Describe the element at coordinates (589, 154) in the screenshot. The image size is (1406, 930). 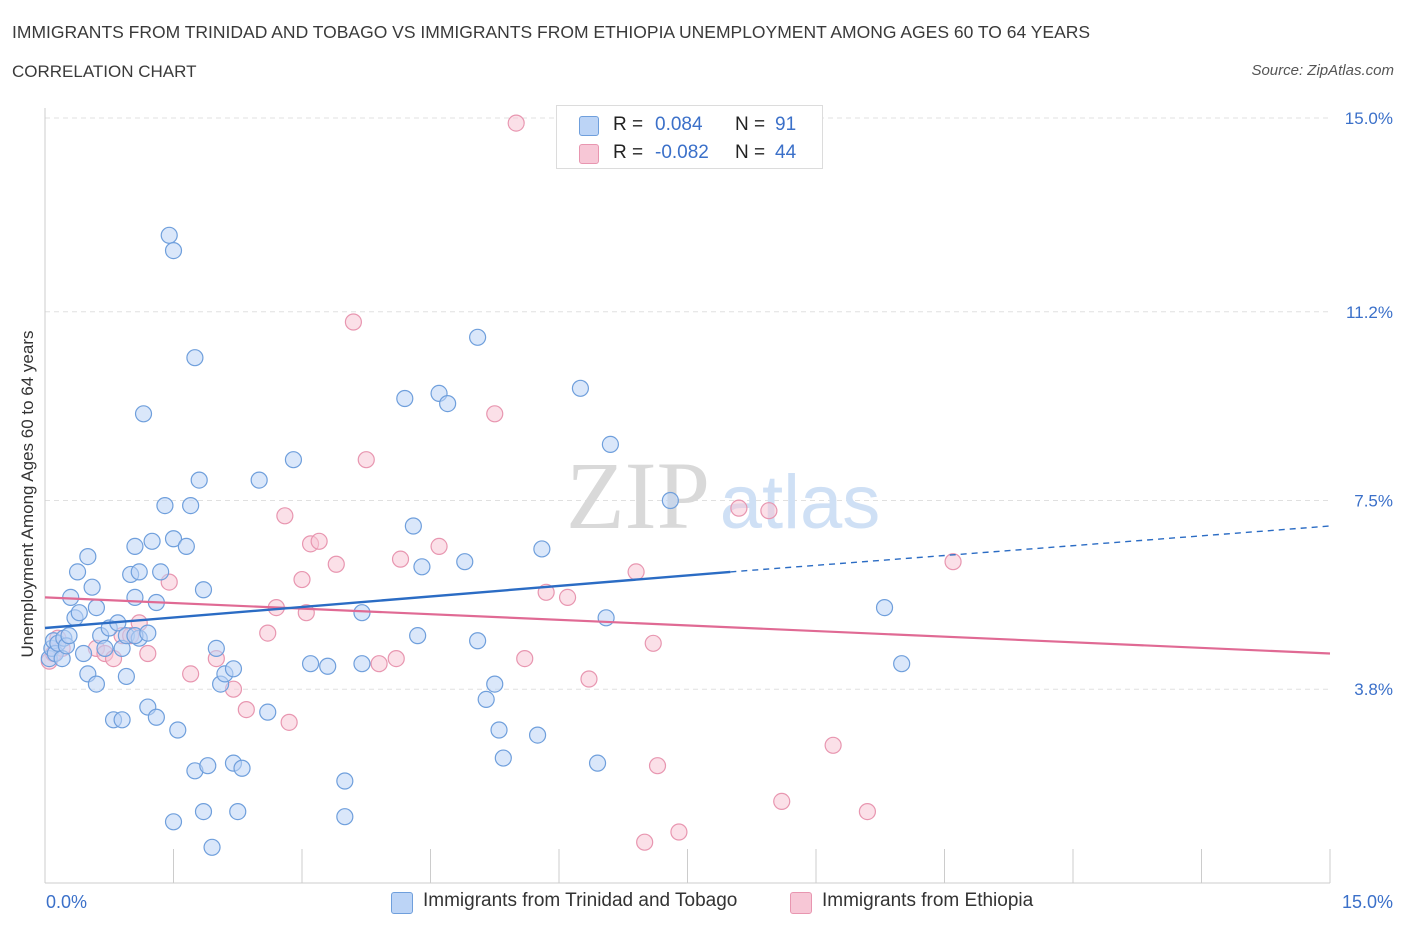
I see `legend-swatch-pink` at that location.